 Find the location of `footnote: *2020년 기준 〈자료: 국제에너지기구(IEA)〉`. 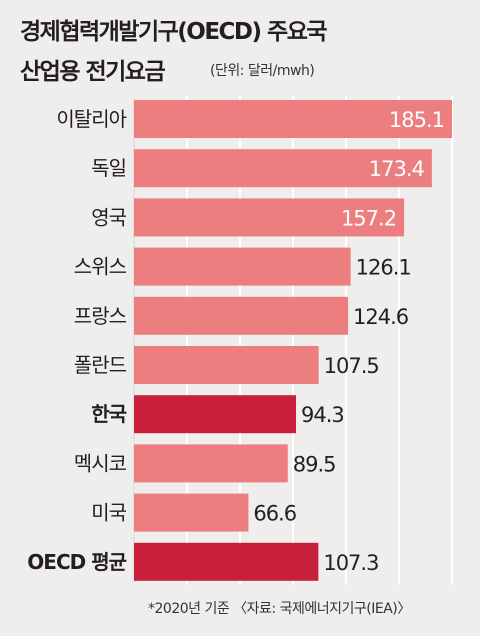

footnote: *2020년 기준 〈자료: 국제에너지기구(IEA)〉 is located at coordinates (279, 609).